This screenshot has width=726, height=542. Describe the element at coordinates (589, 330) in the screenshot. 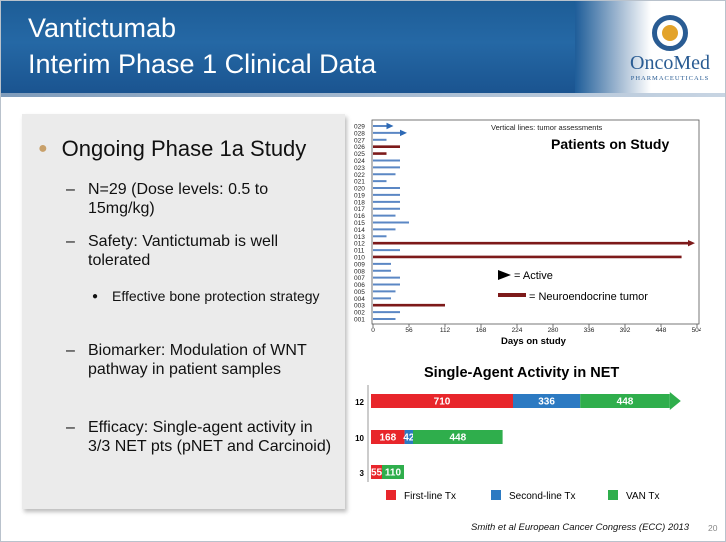

I see `x-tick-label: 336` at that location.